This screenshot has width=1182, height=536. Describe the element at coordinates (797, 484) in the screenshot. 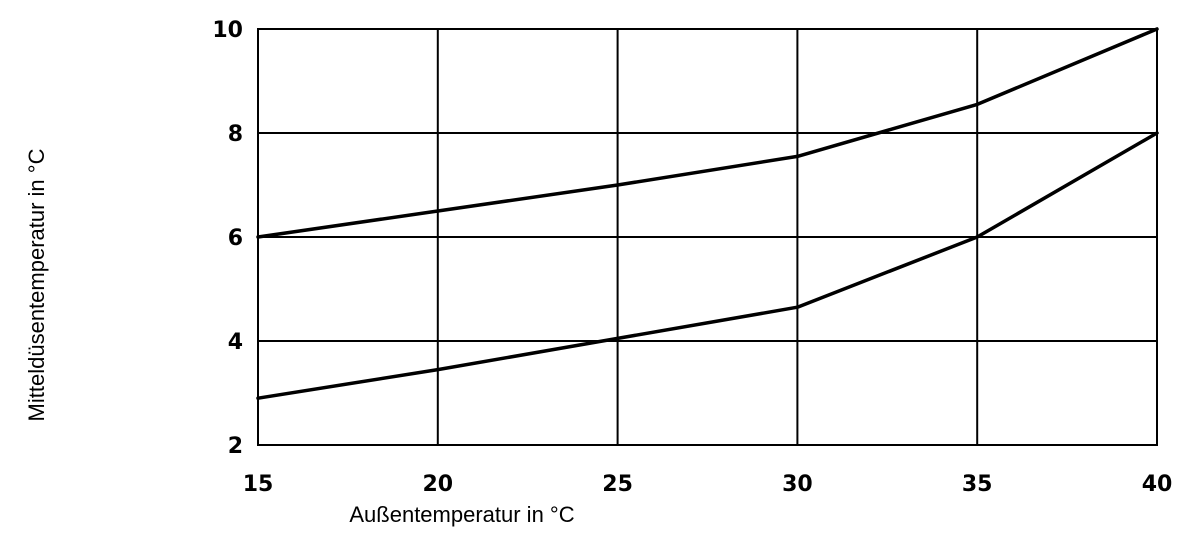

I see `x-tick-label: 30` at that location.